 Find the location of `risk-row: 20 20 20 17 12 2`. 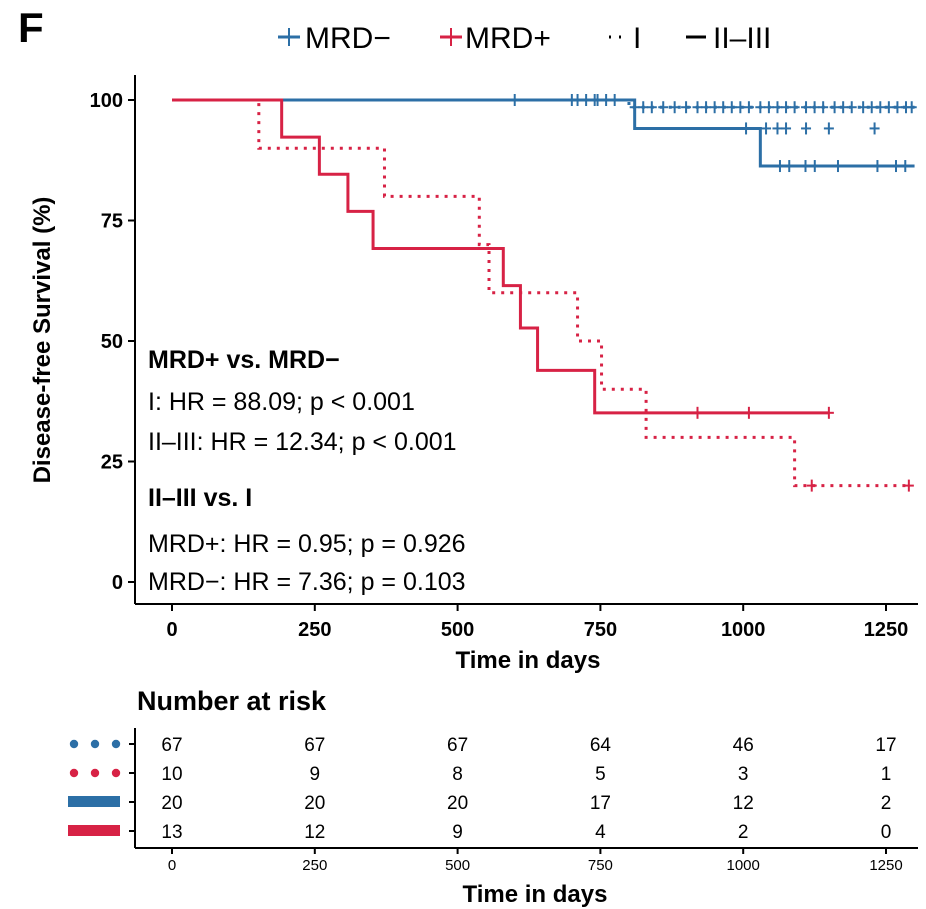

risk-row: 20 20 20 17 12 2 is located at coordinates (479, 803).